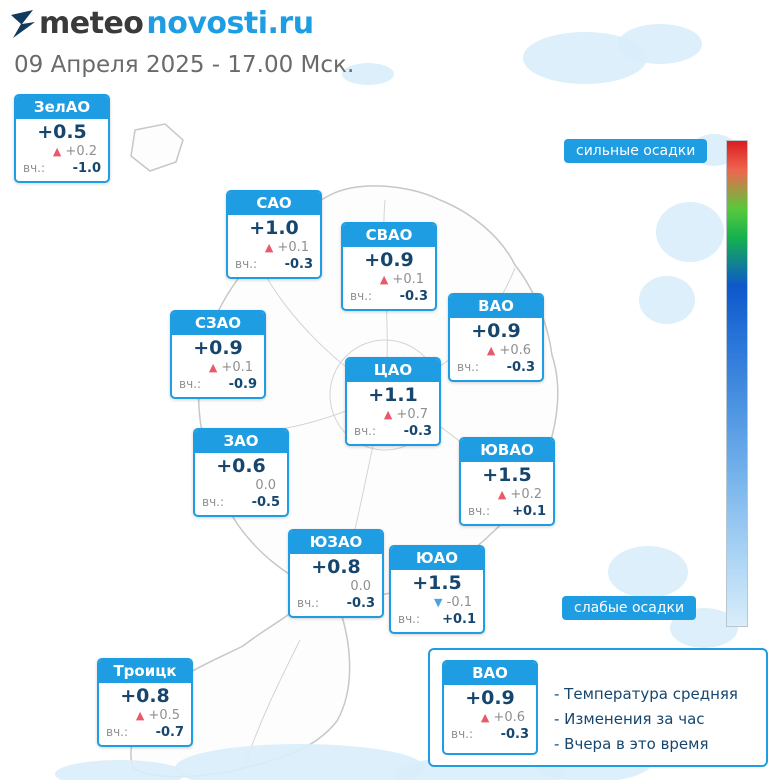 Image resolution: width=780 pixels, height=780 pixels. Describe the element at coordinates (86, 169) in the screenshot. I see `yesterday-value: -1.0` at that location.